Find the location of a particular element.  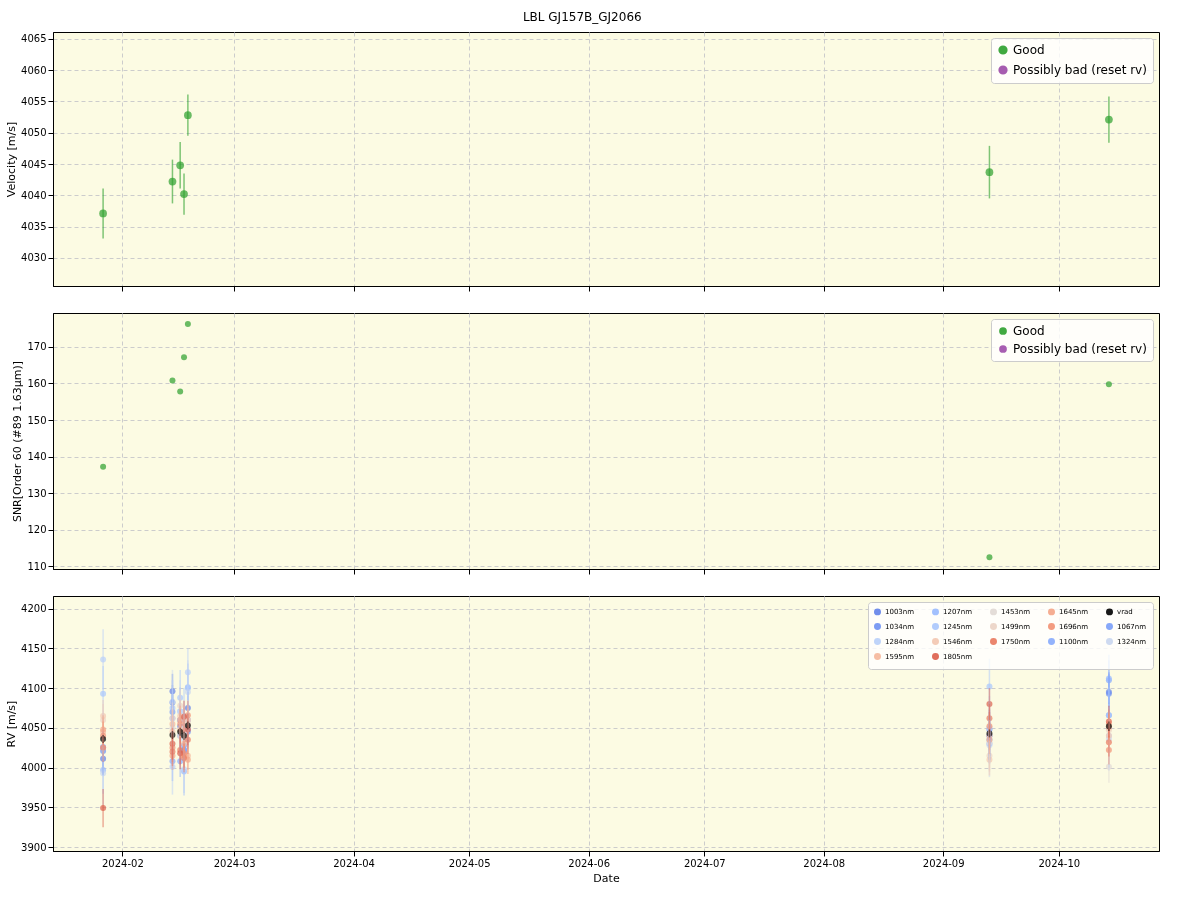

y-axis-title: Velocity [m/s] is located at coordinates (12, 159).